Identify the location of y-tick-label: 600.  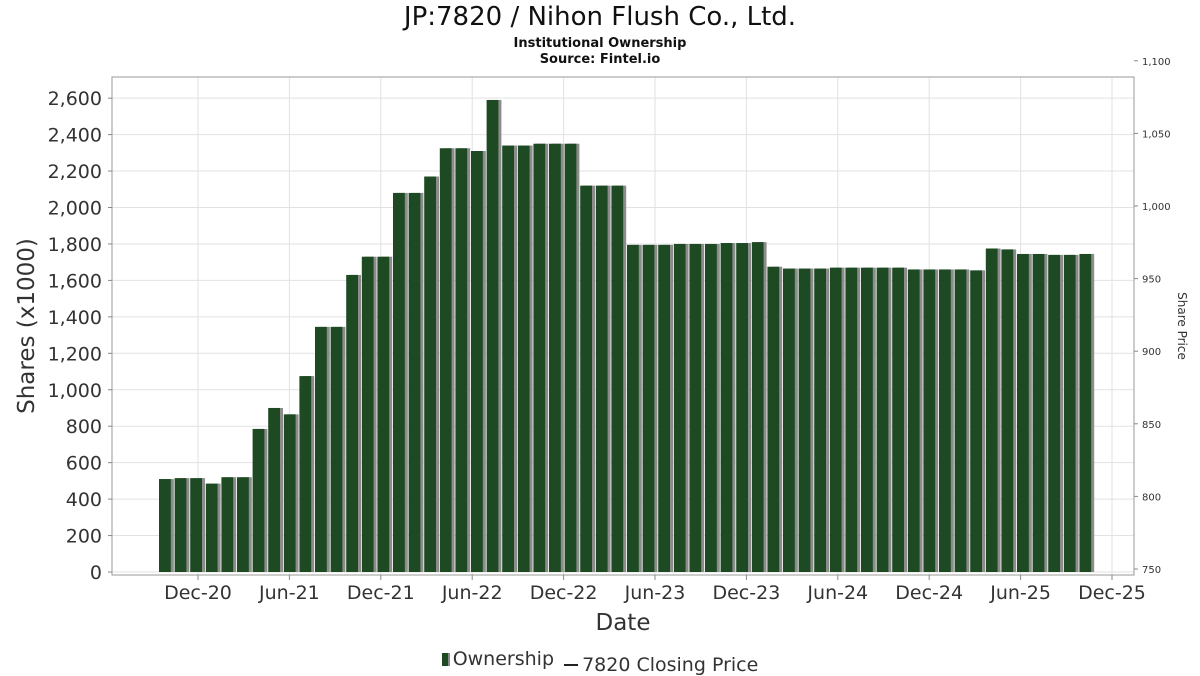
(84, 464).